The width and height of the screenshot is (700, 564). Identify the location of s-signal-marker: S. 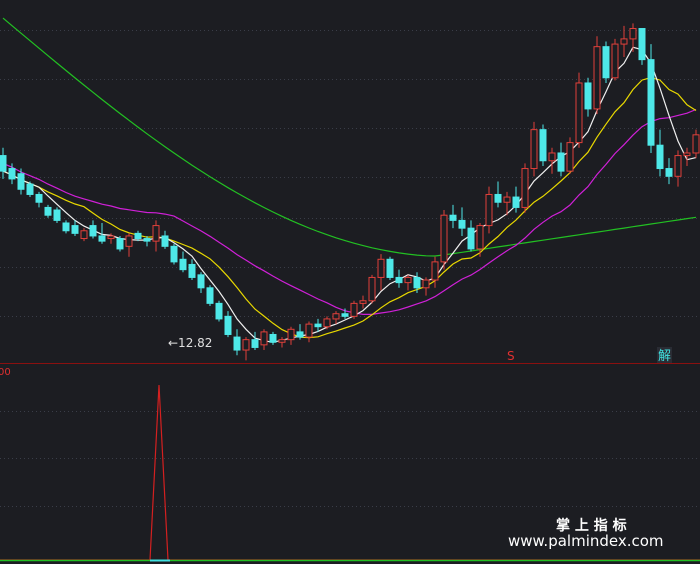
(511, 356).